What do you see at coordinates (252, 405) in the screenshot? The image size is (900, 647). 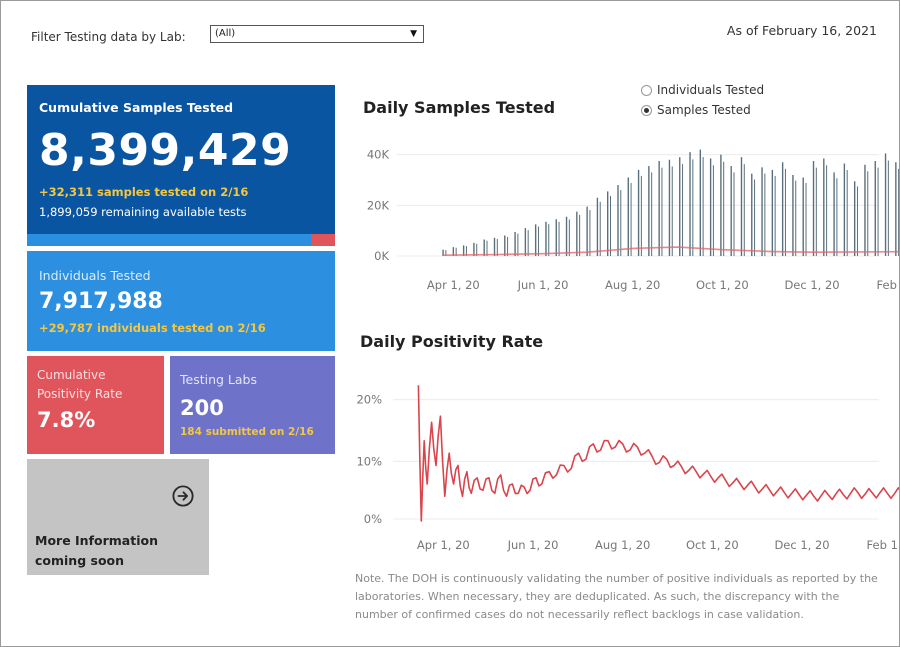 I see `testing-labs-card: Testing Labs 200 184 submitted on 2/16` at bounding box center [252, 405].